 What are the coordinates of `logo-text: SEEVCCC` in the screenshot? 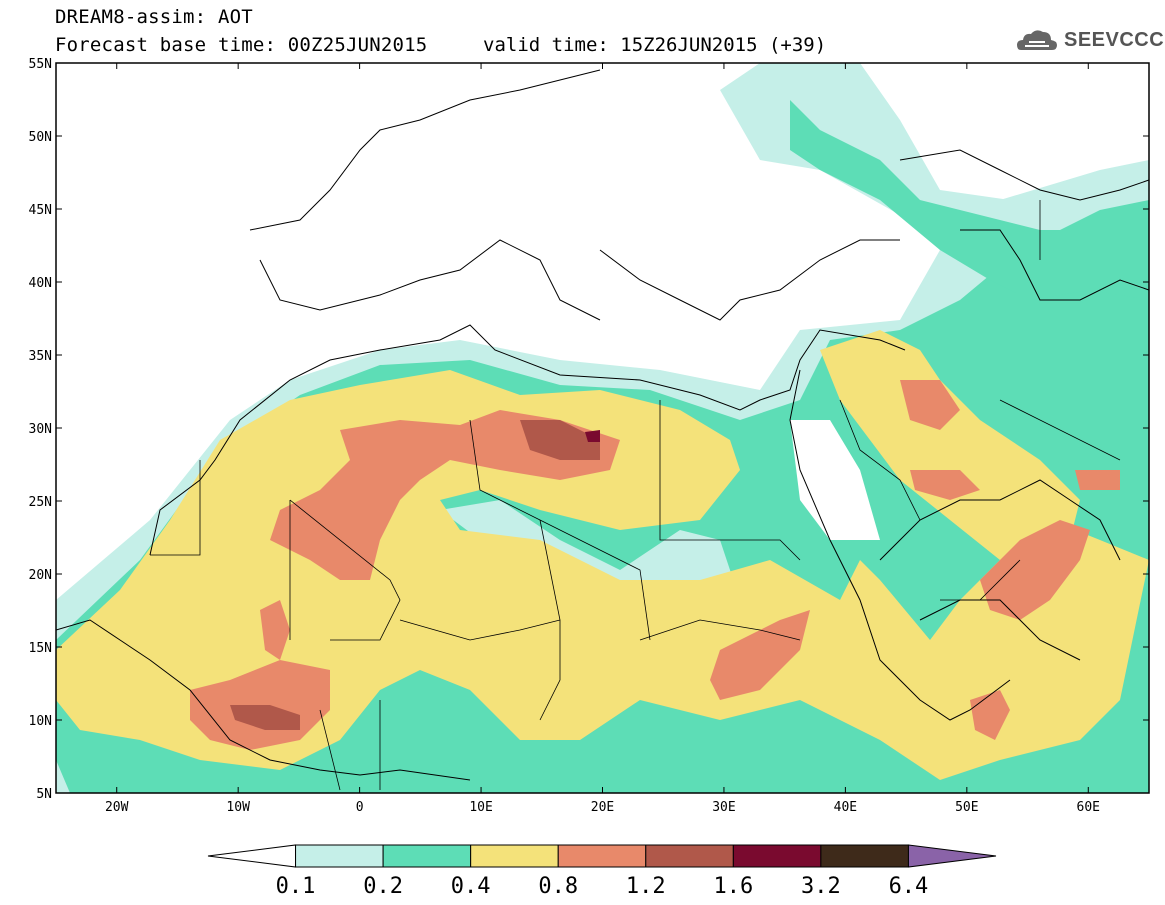 It's located at (1114, 40).